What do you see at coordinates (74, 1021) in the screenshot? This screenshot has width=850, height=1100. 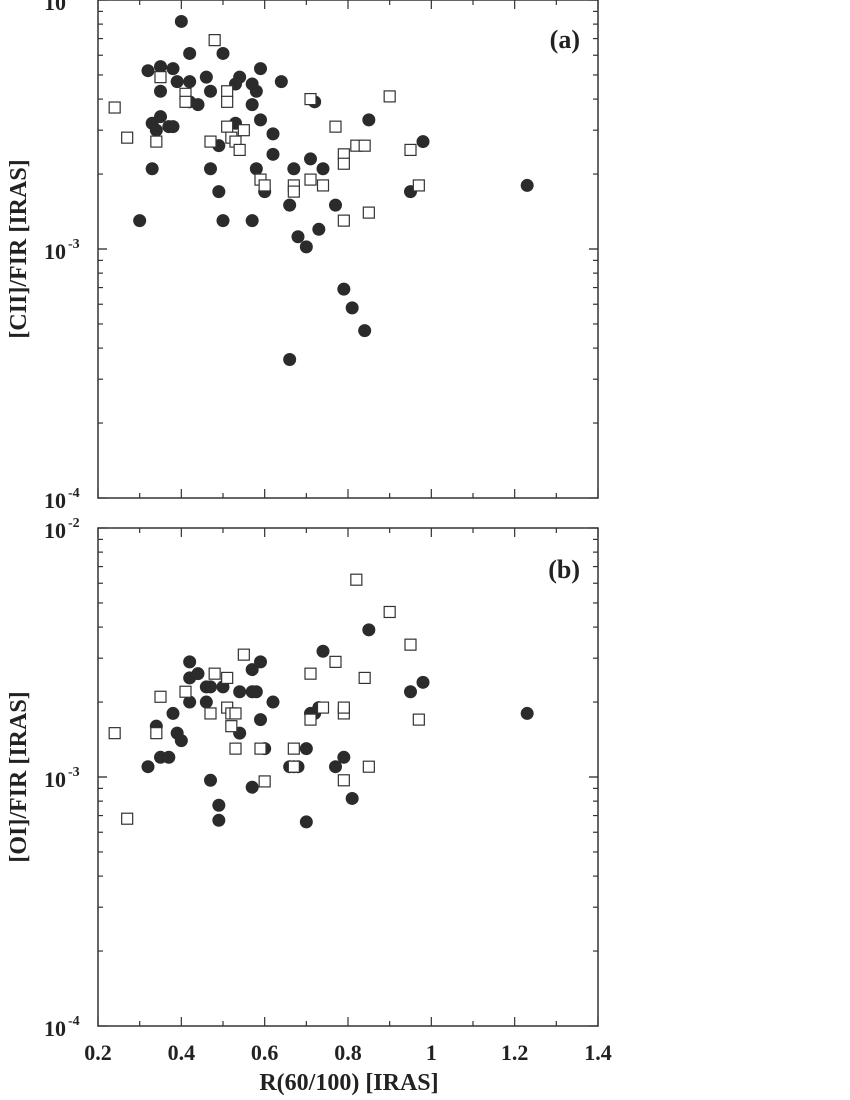 I see `y-tick-label-exponent: -4` at bounding box center [74, 1021].